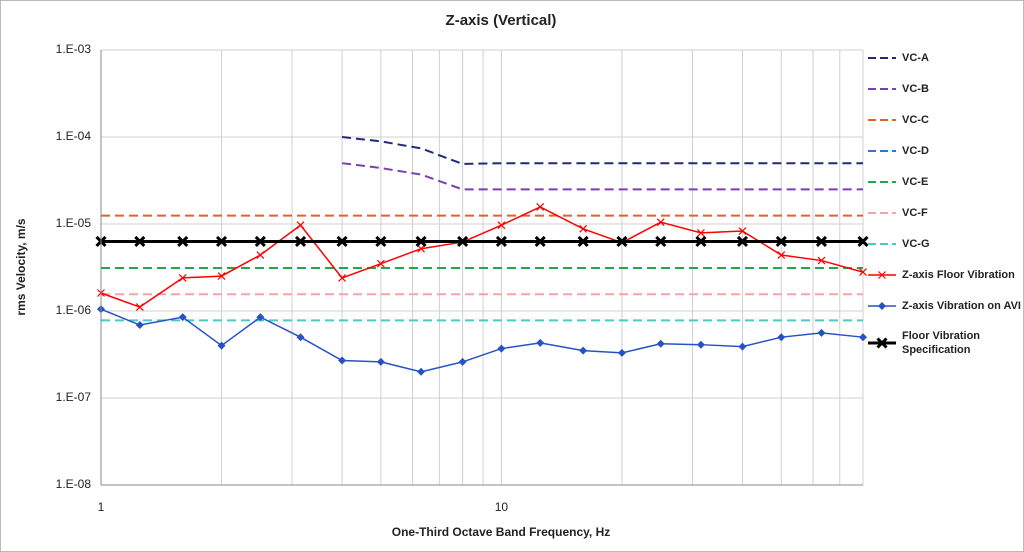  What do you see at coordinates (944, 119) in the screenshot?
I see `legend-item: VC-C` at bounding box center [944, 119].